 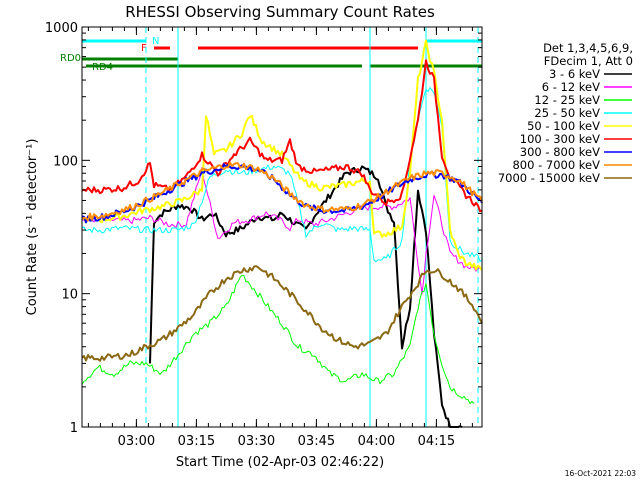 What do you see at coordinates (155, 41) in the screenshot?
I see `flag-label-n: N` at bounding box center [155, 41].